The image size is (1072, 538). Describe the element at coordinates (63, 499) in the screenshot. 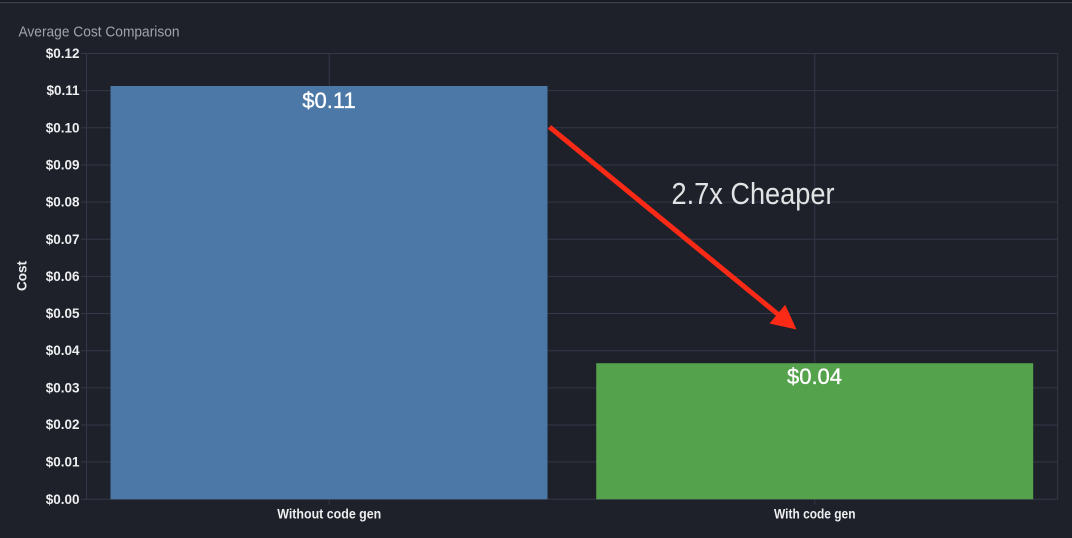

I see `svg-text: $0.00` at that location.